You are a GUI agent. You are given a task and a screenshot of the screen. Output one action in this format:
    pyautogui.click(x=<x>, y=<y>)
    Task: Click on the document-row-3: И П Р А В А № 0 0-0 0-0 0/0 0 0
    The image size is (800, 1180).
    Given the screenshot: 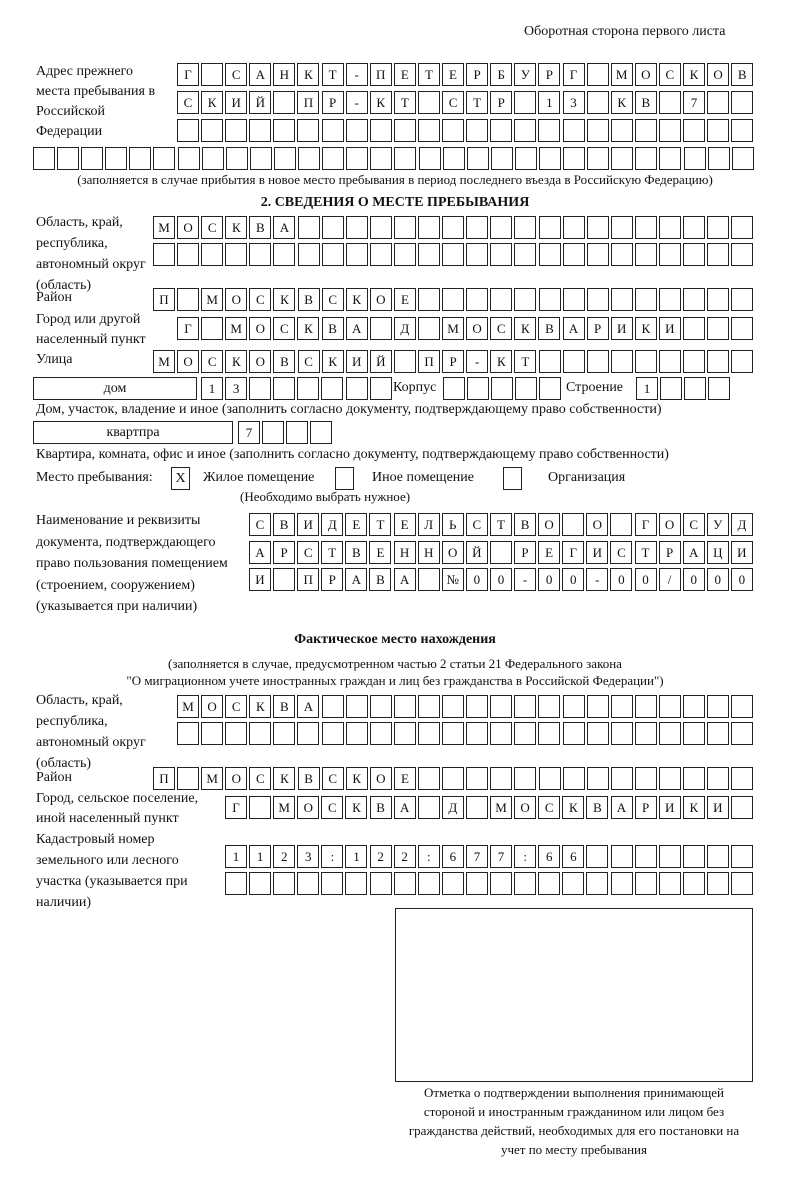 What is the action you would take?
    pyautogui.click(x=502, y=579)
    